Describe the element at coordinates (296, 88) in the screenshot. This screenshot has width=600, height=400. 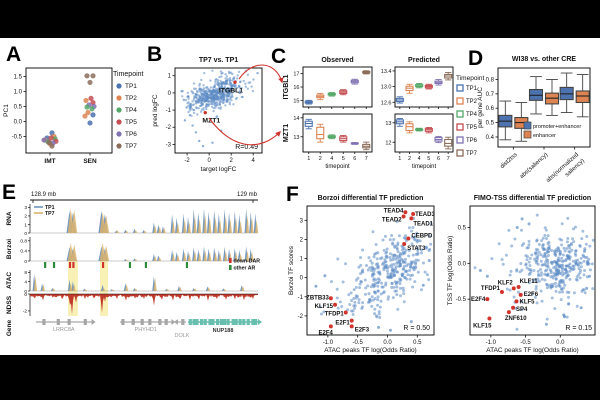
I see `svg-text: 16` at that location.